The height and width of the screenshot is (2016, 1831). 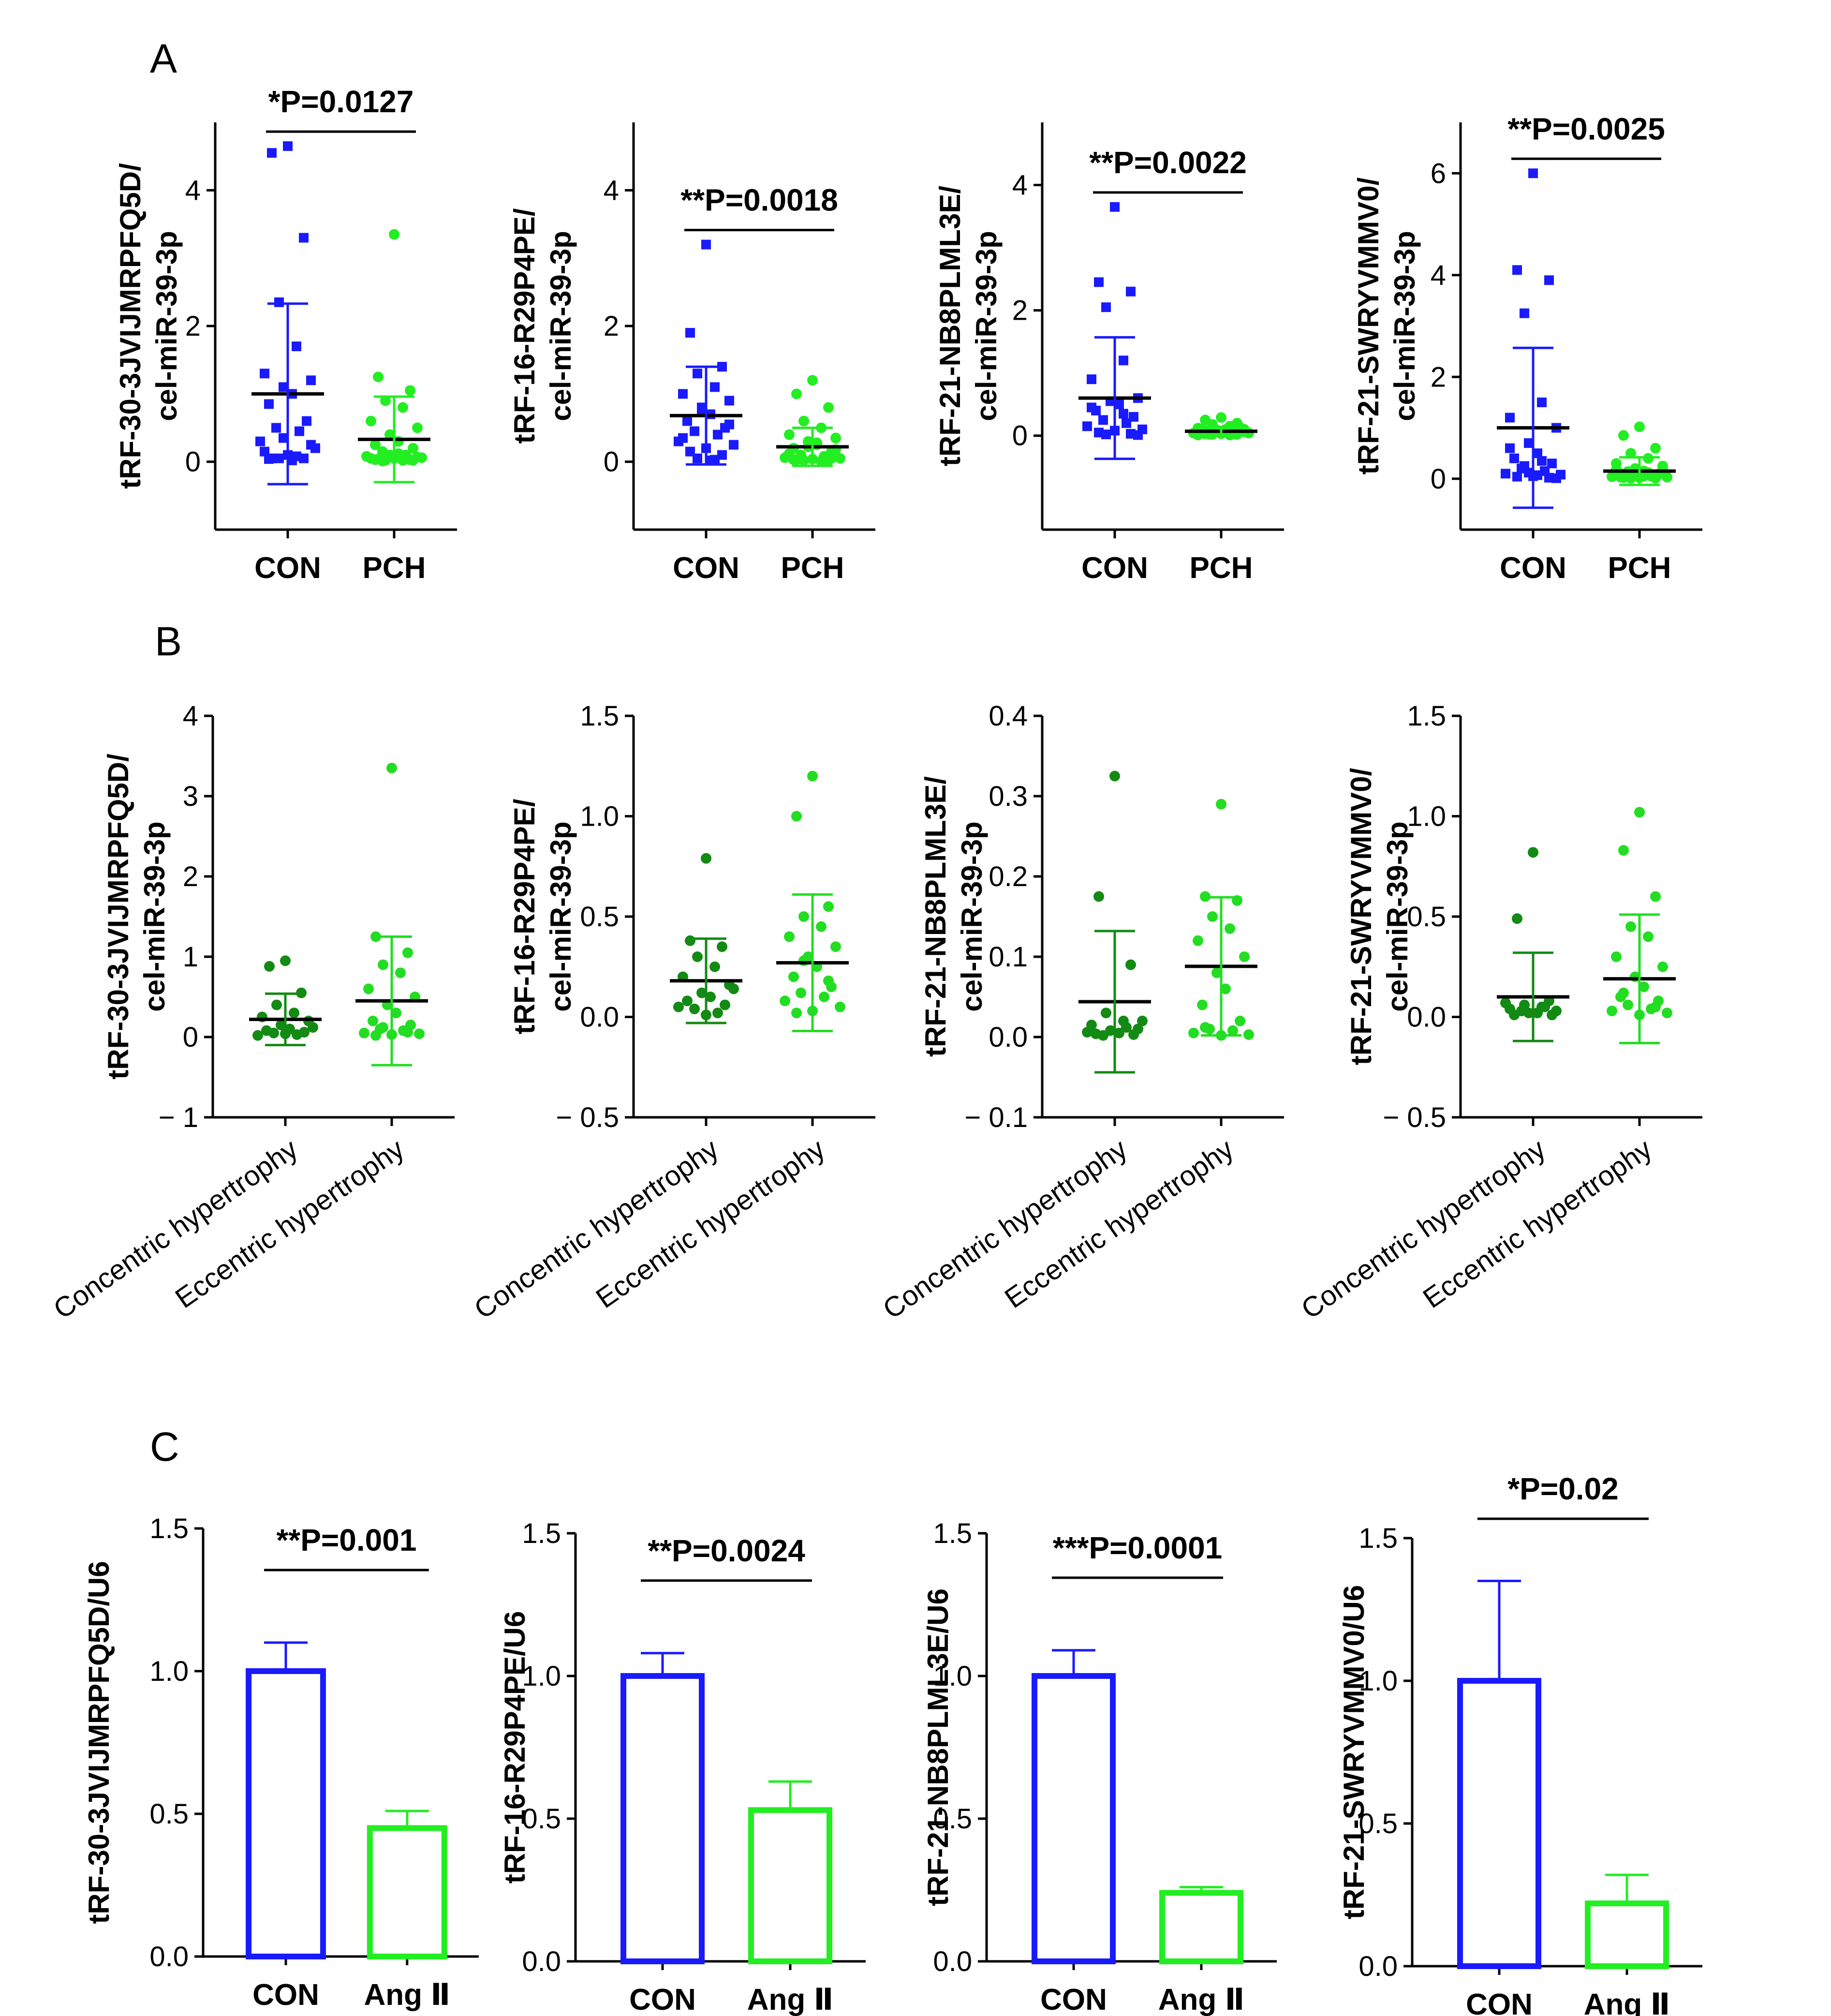 I want to click on p-value-label: **P=0.0025, so click(x=1586, y=129).